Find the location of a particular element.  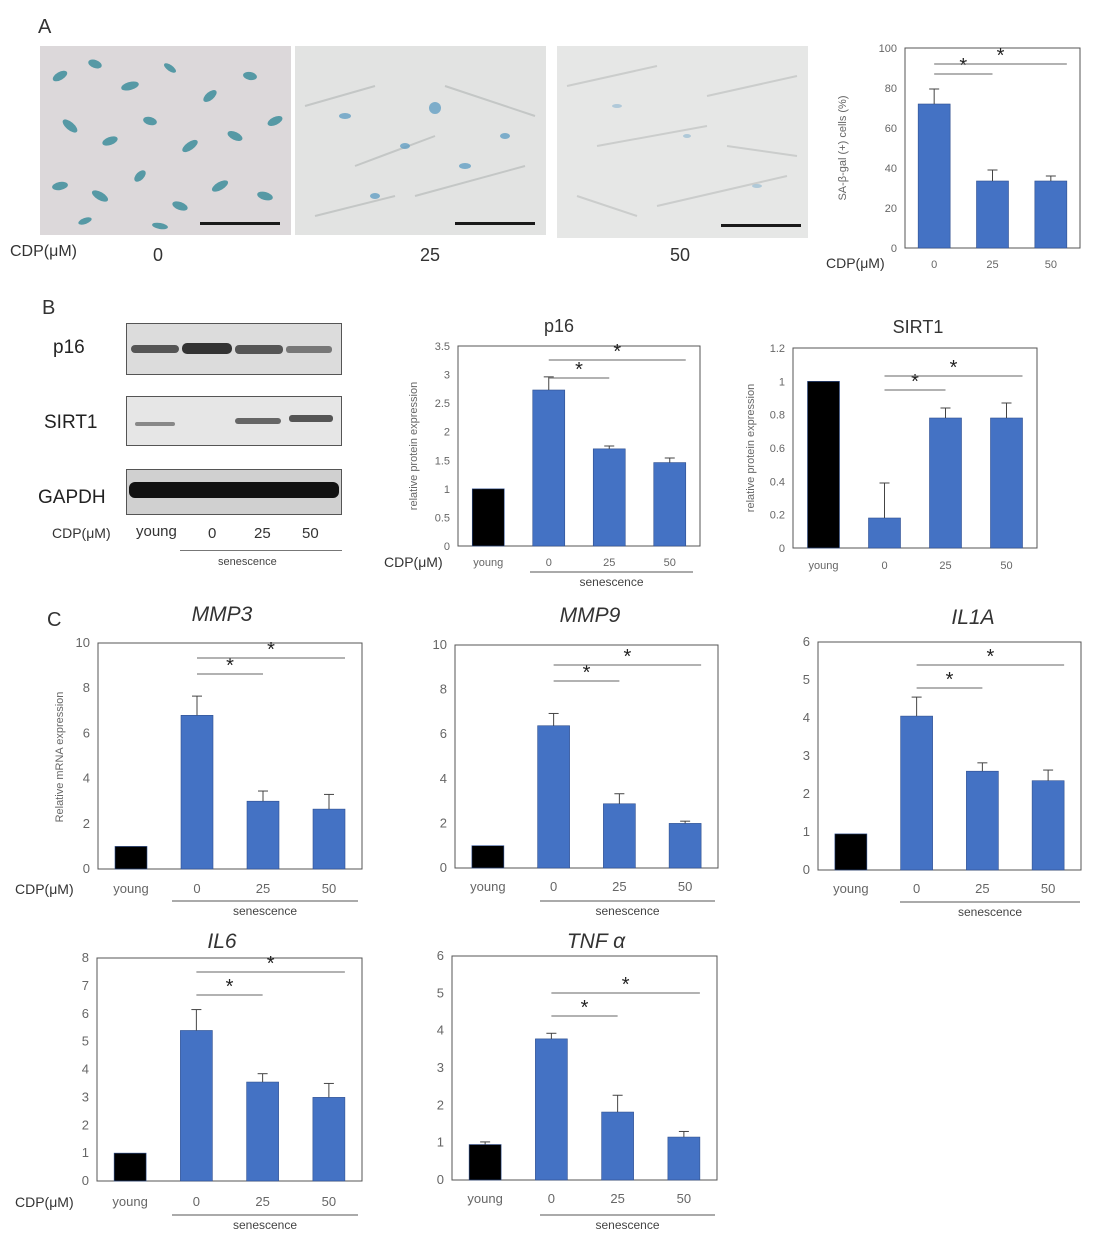

tnfa-ytick: 1 is located at coordinates (440, 1142).